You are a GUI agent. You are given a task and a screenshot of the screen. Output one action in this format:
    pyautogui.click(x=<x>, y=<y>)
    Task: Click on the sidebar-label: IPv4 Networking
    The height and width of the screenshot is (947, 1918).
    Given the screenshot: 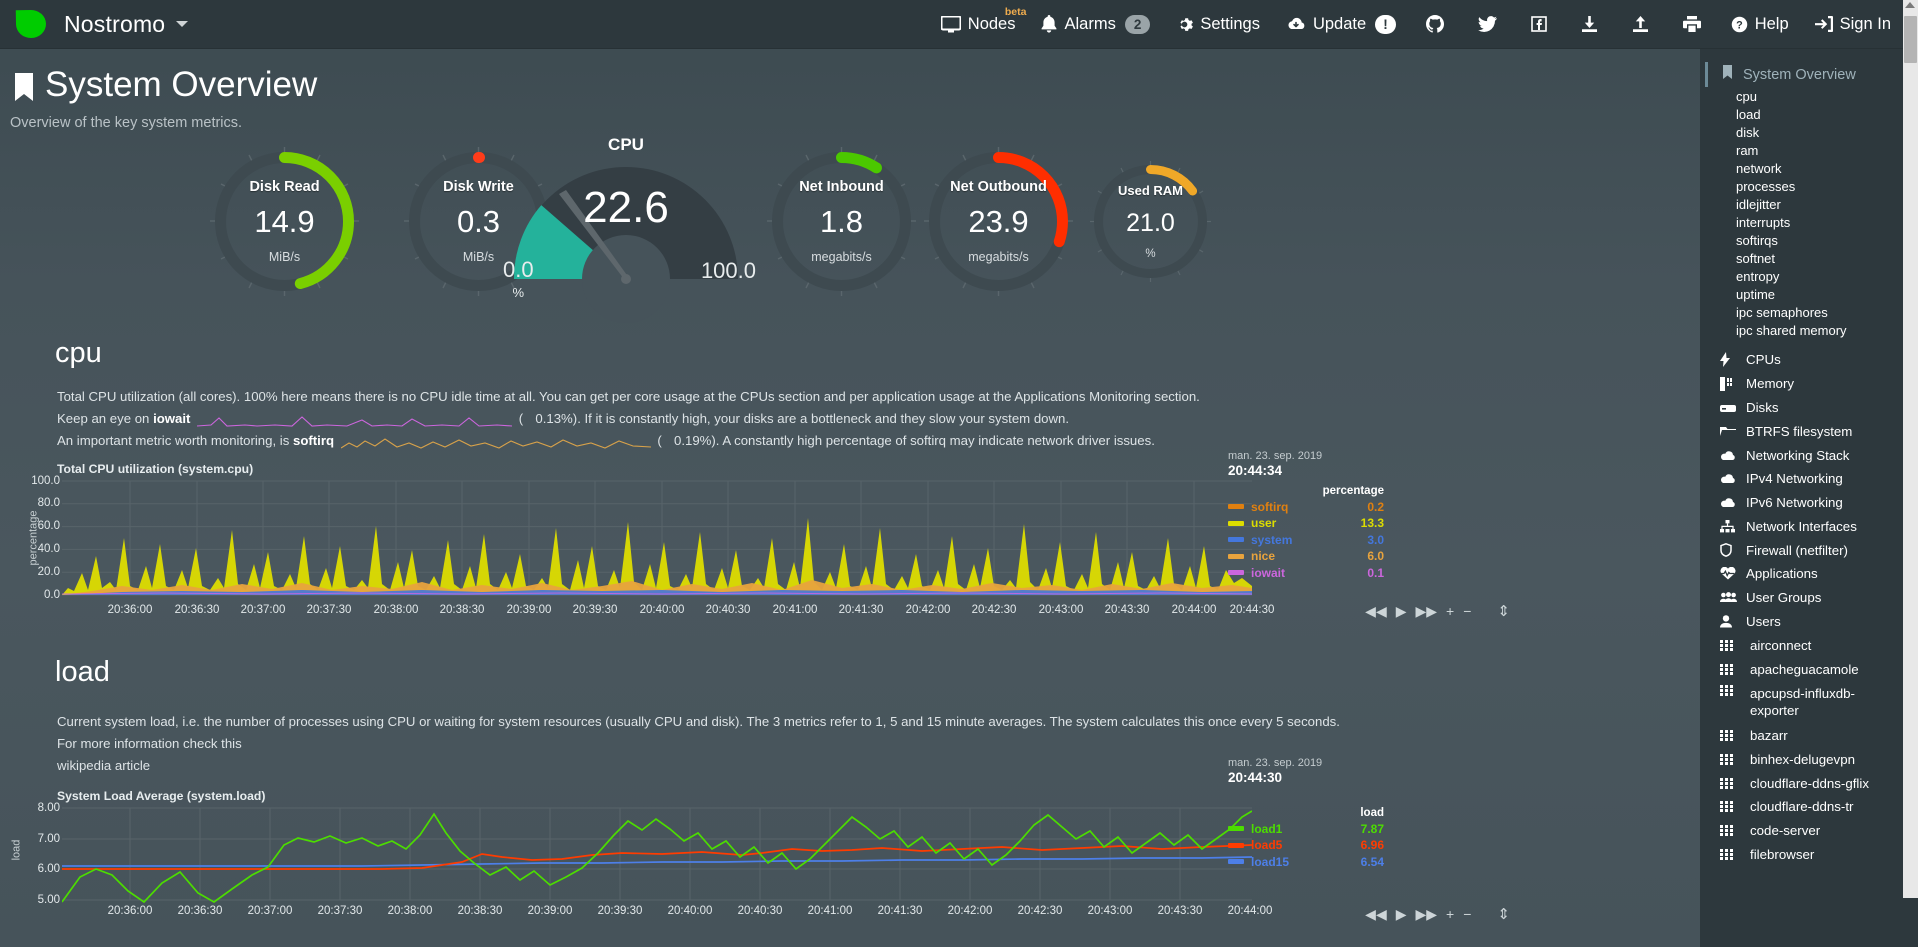 What is the action you would take?
    pyautogui.click(x=1794, y=479)
    